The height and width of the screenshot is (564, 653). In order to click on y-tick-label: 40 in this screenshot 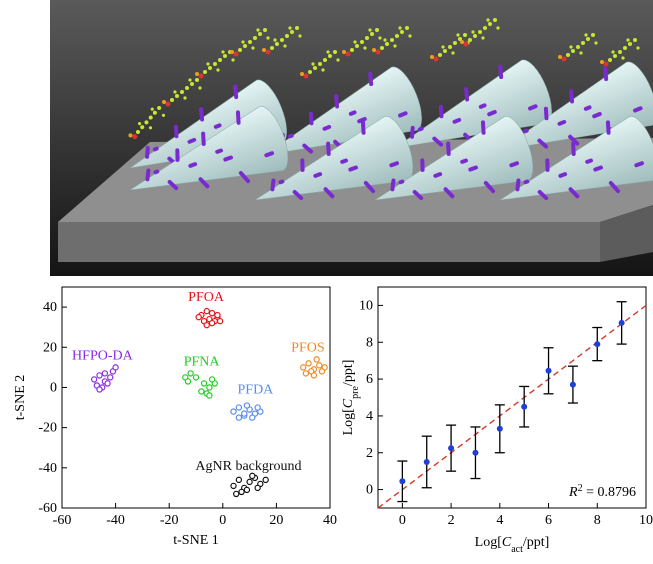, I will do `click(50, 307)`.